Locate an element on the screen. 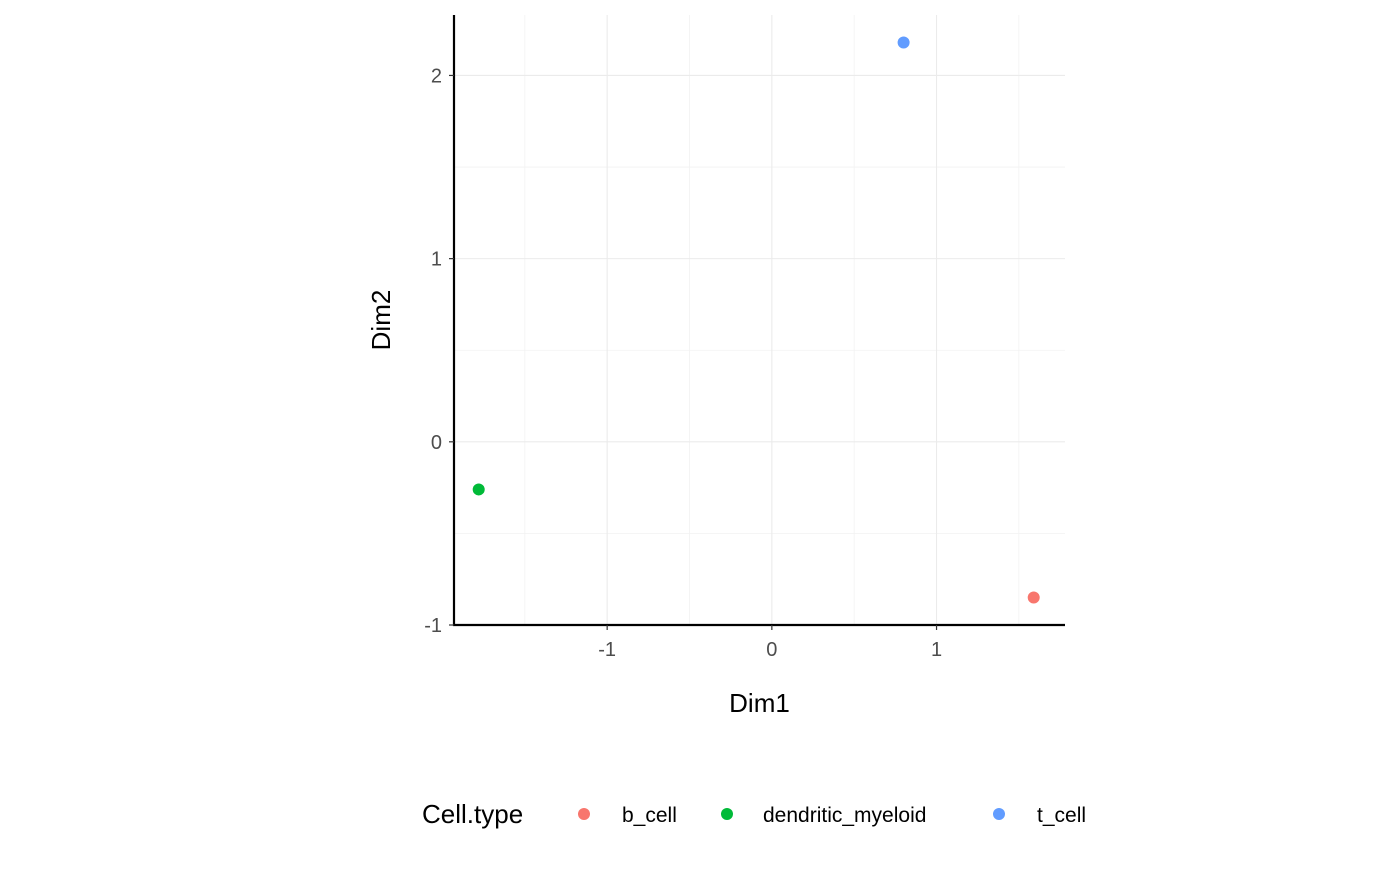 This screenshot has width=1400, height=870. x-tick-label: -1 is located at coordinates (607, 650).